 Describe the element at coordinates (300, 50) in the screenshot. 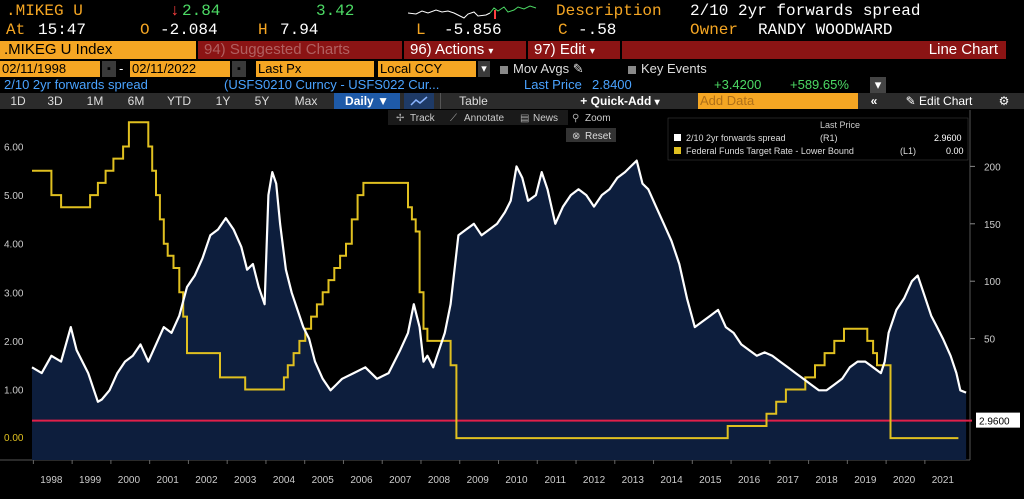

I see `suggested-charts-button: 94) Suggested Charts` at that location.